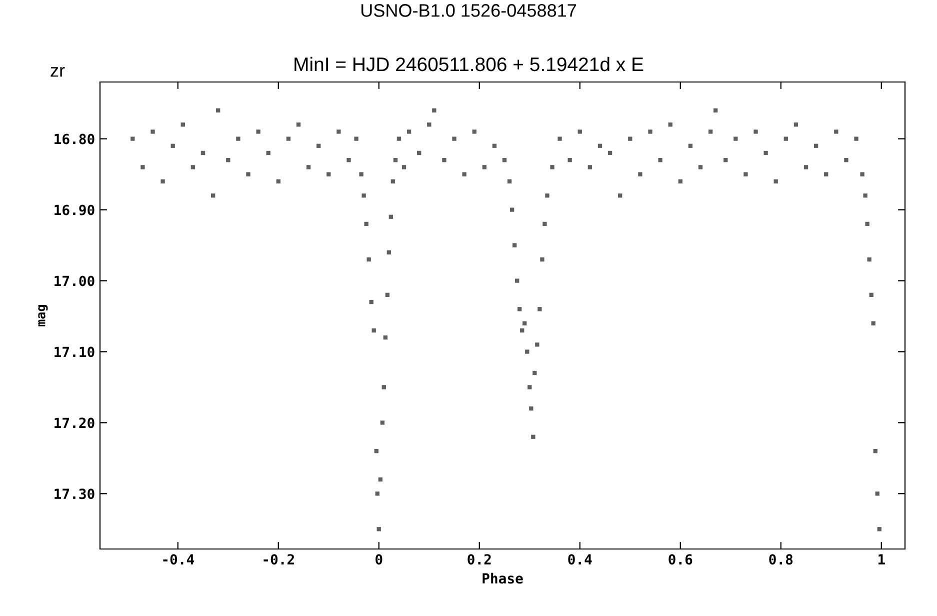 Image resolution: width=937 pixels, height=616 pixels. What do you see at coordinates (781, 559) in the screenshot?
I see `x-tick-label: 0.8` at bounding box center [781, 559].